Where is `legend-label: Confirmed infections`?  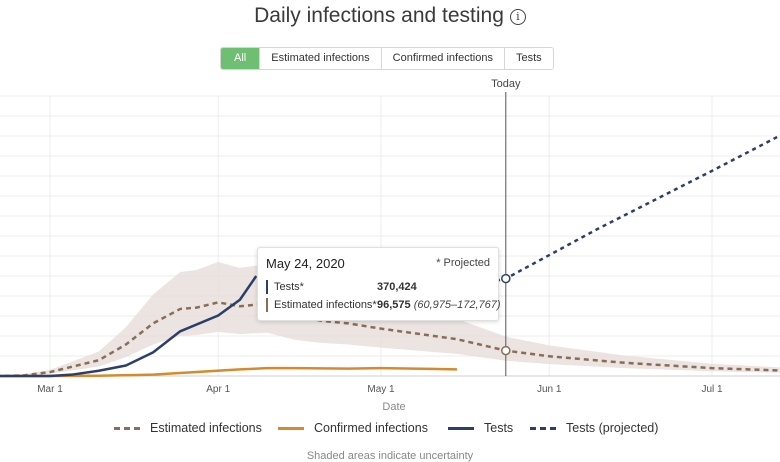
legend-label: Confirmed infections is located at coordinates (371, 428).